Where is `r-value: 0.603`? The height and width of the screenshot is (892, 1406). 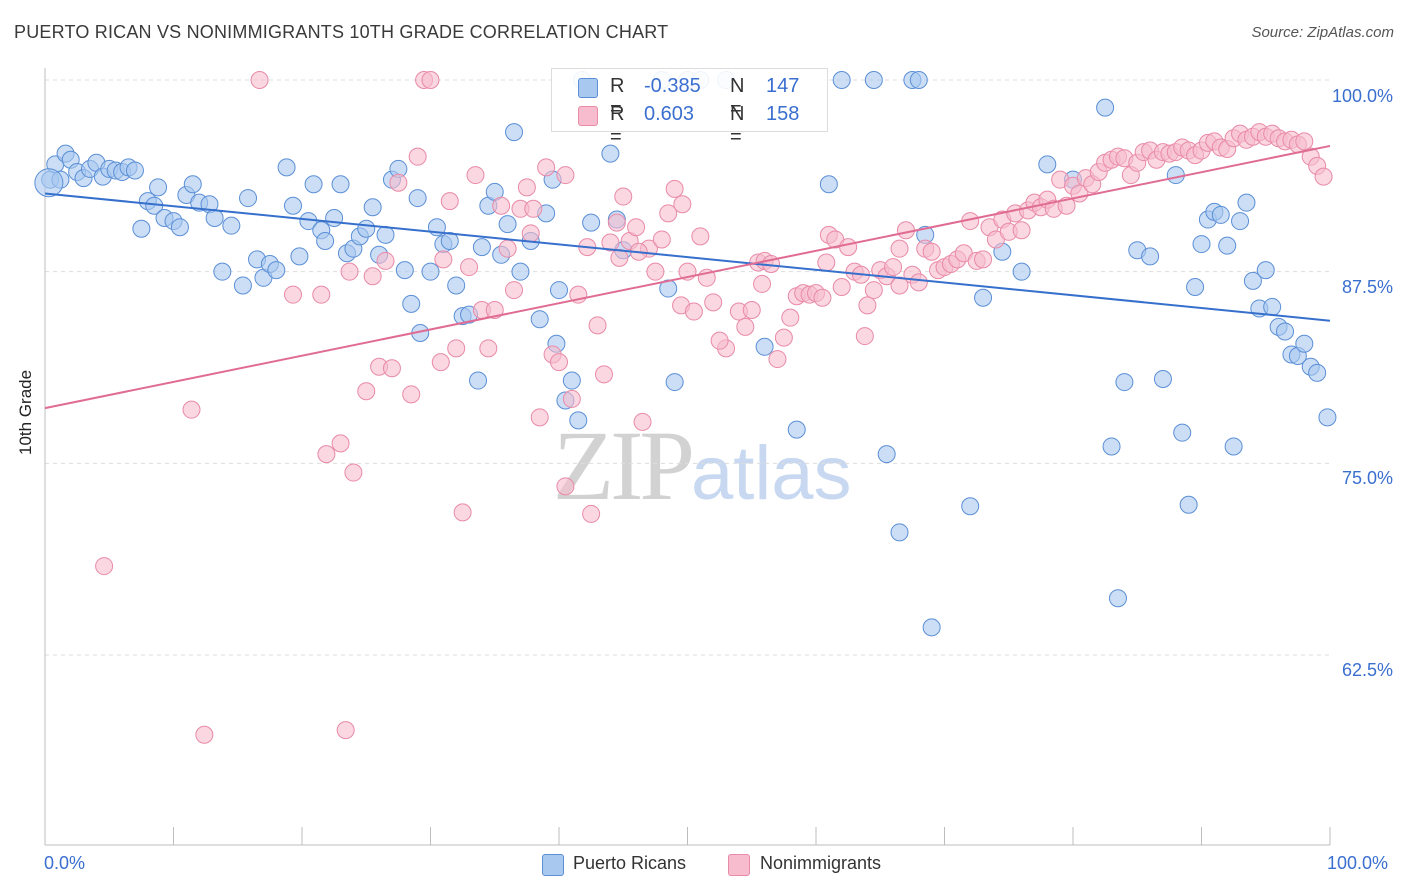 r-value: 0.603 is located at coordinates (669, 114).